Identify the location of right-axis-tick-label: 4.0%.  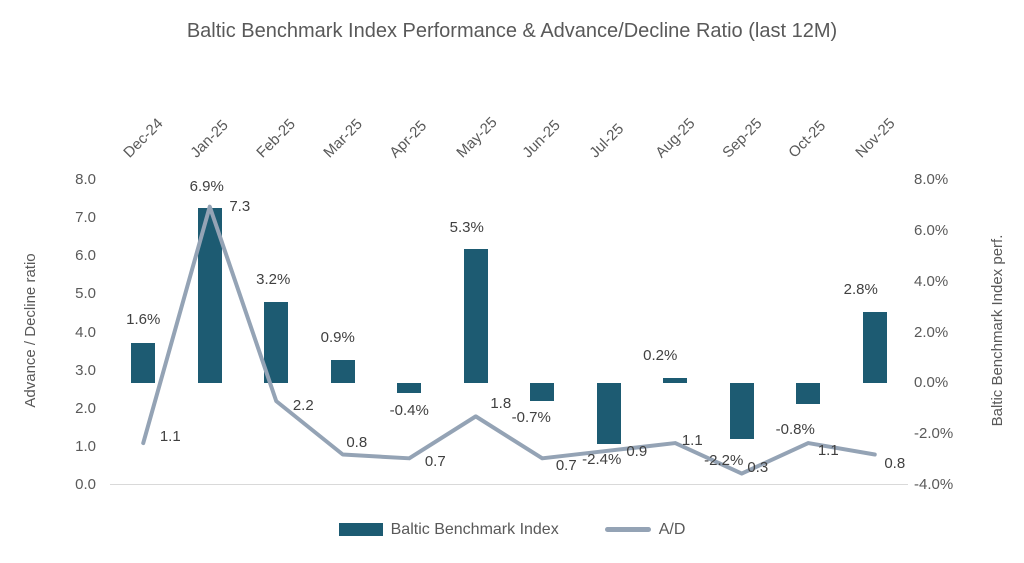
(931, 281).